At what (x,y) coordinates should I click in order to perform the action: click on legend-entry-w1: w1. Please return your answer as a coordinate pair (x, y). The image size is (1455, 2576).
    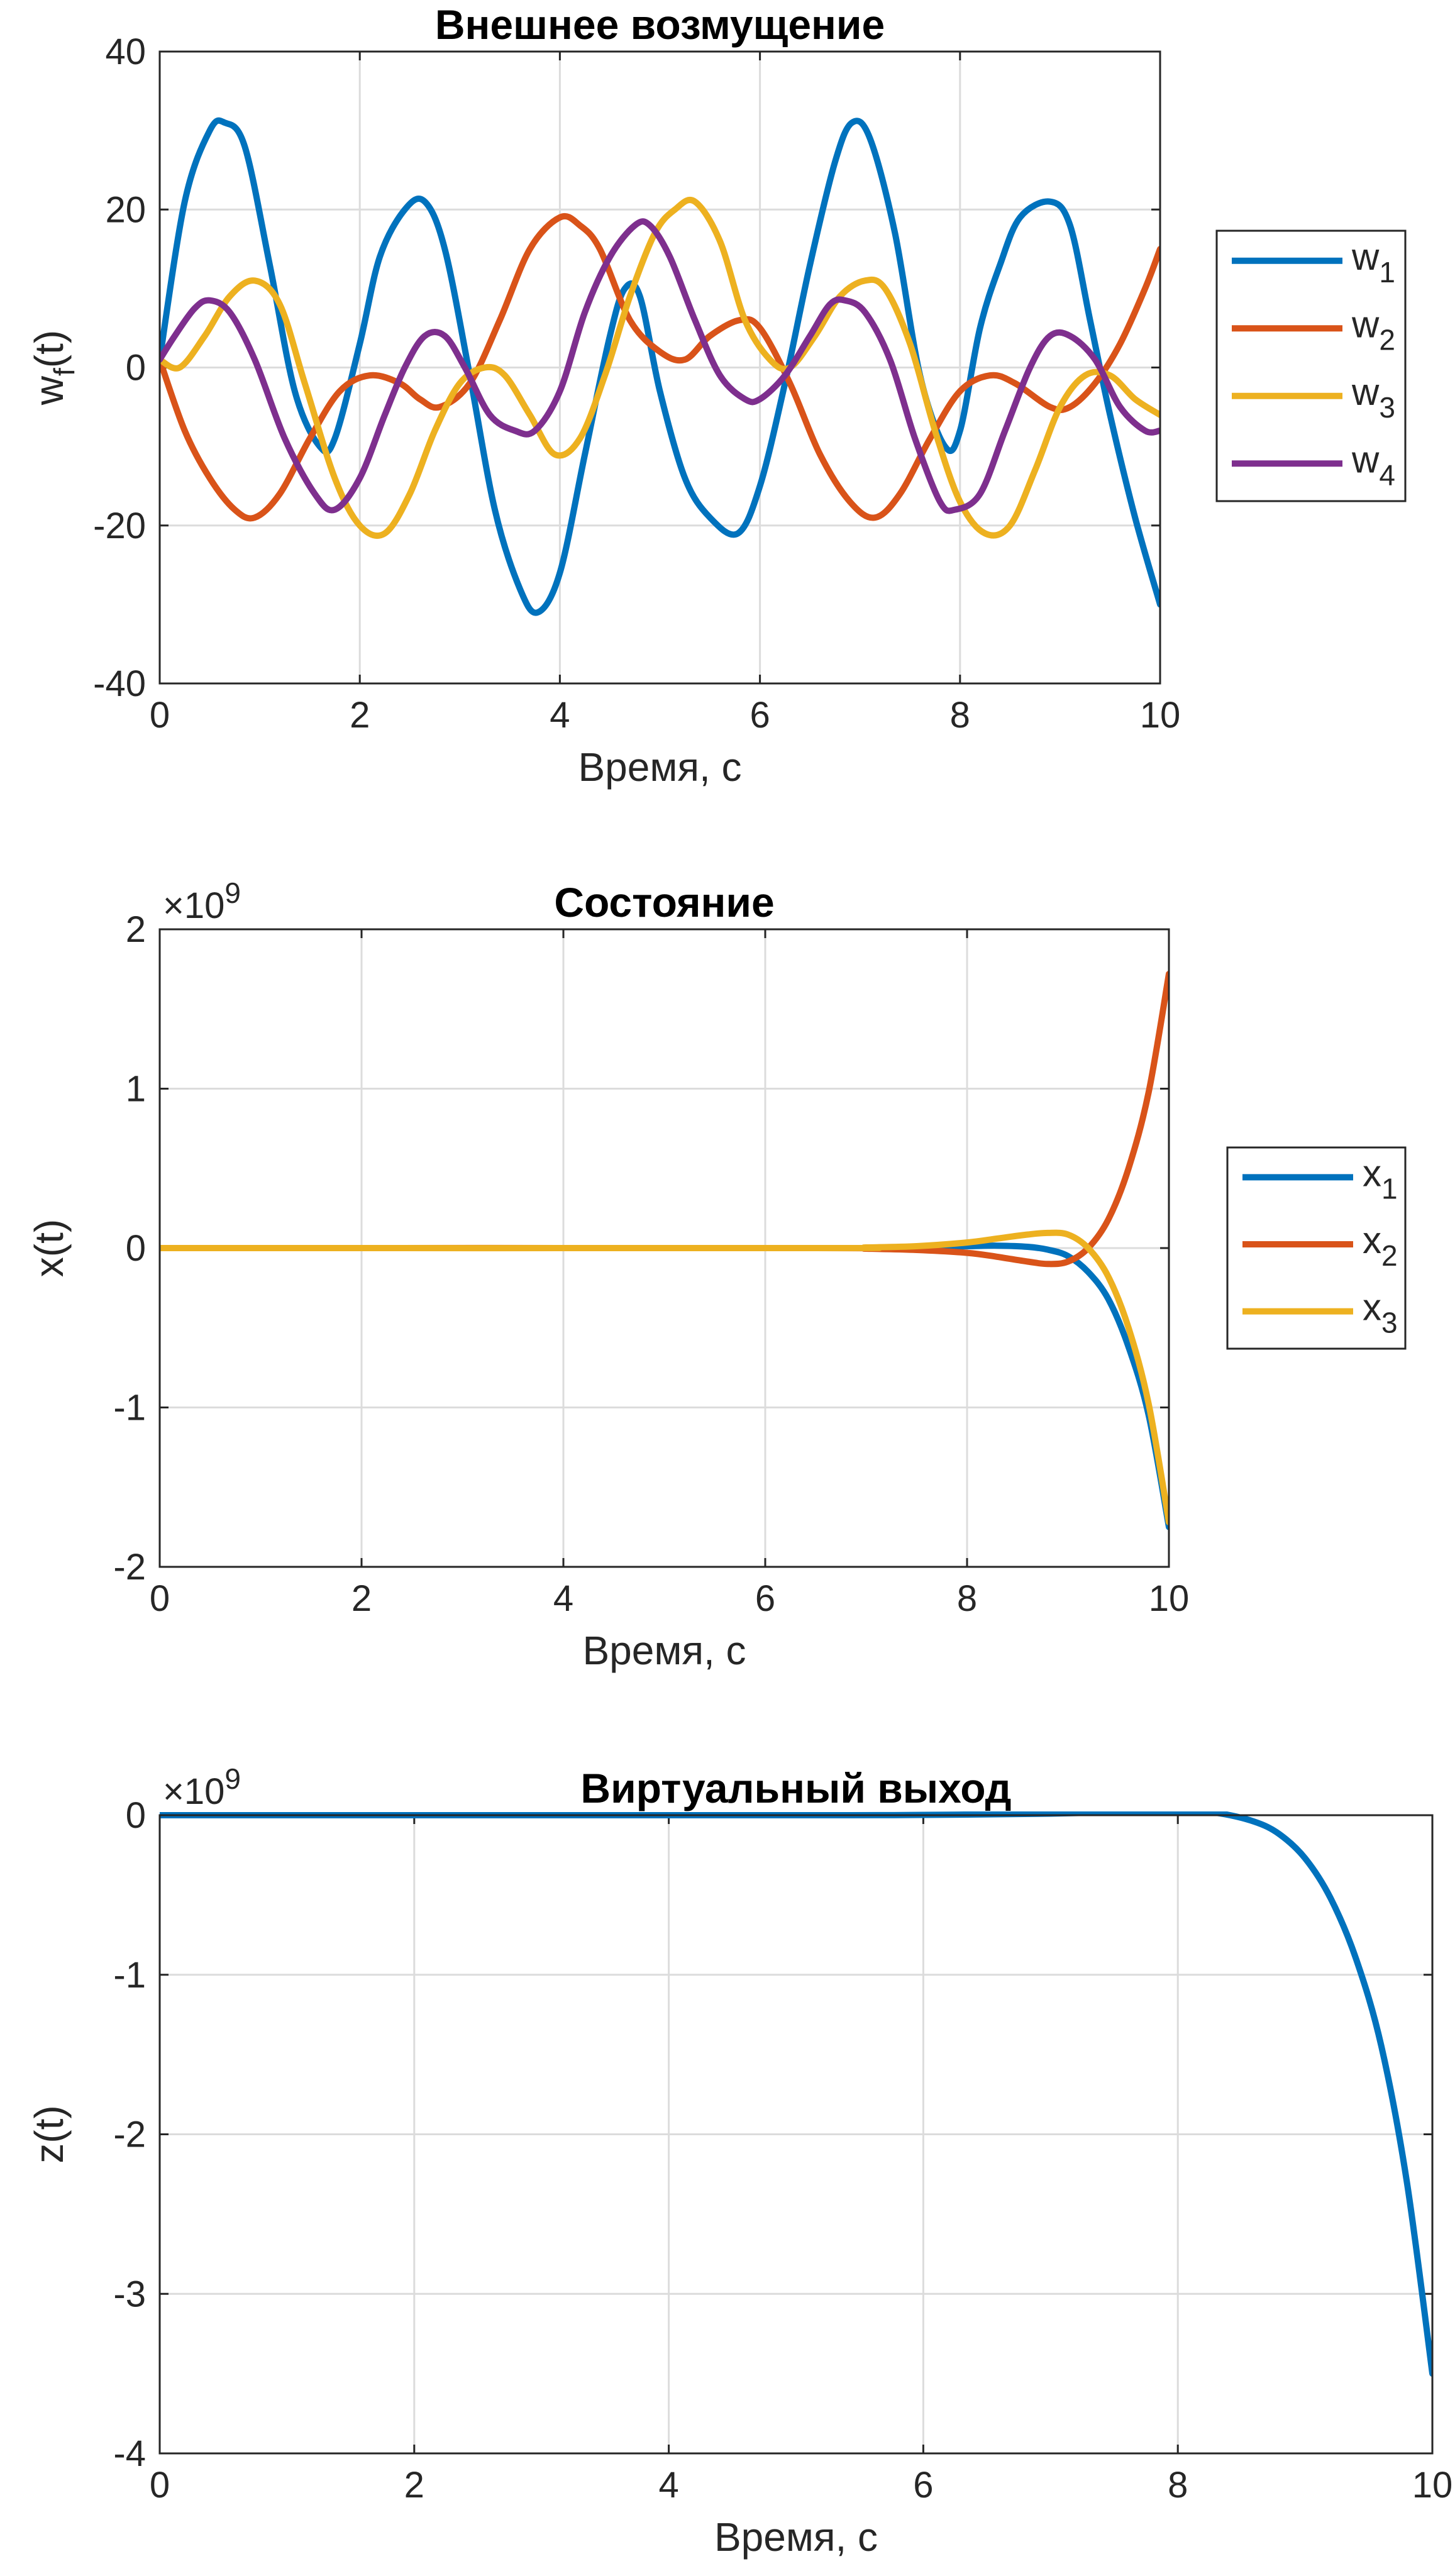
    Looking at the image, I should click on (1373, 262).